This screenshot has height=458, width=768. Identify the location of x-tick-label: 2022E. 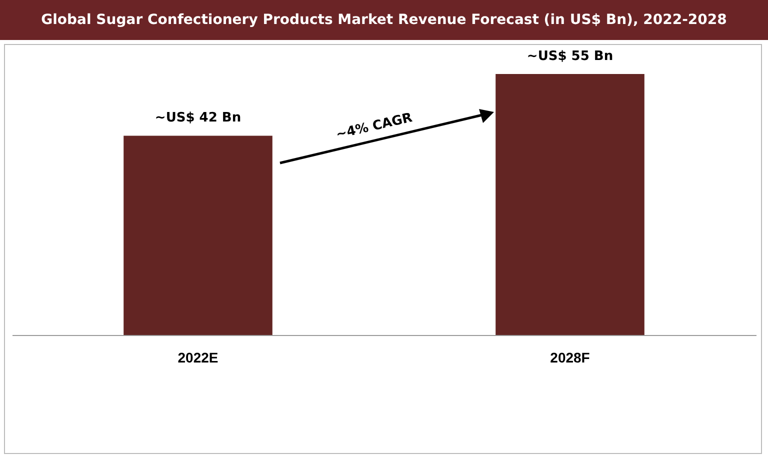
(198, 358).